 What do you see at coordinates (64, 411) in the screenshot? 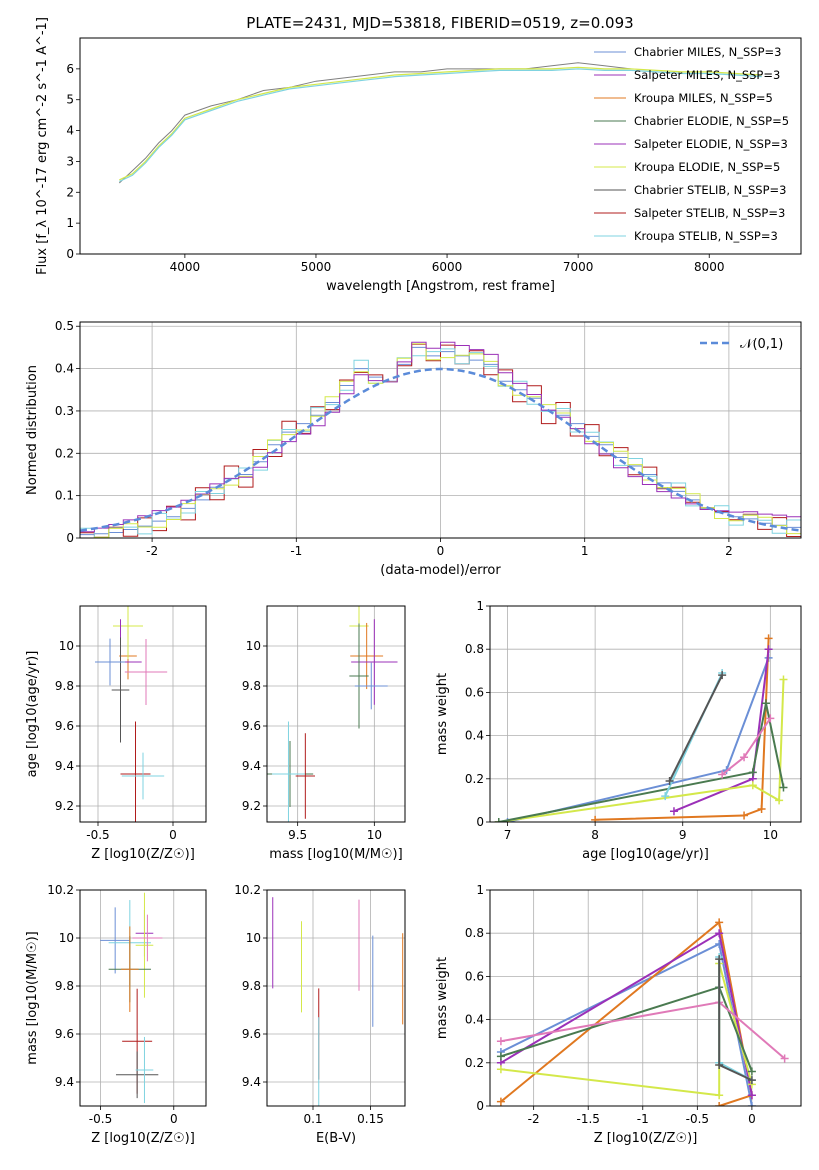
I see `y-tick-label: 0.3` at bounding box center [64, 411].